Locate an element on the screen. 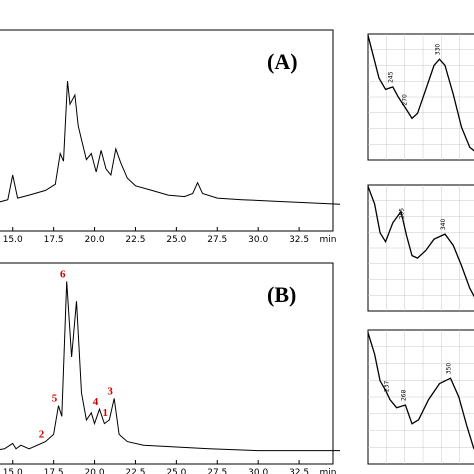 This screenshot has height=474, width=474. uv-peak-label: 245 is located at coordinates (391, 77).